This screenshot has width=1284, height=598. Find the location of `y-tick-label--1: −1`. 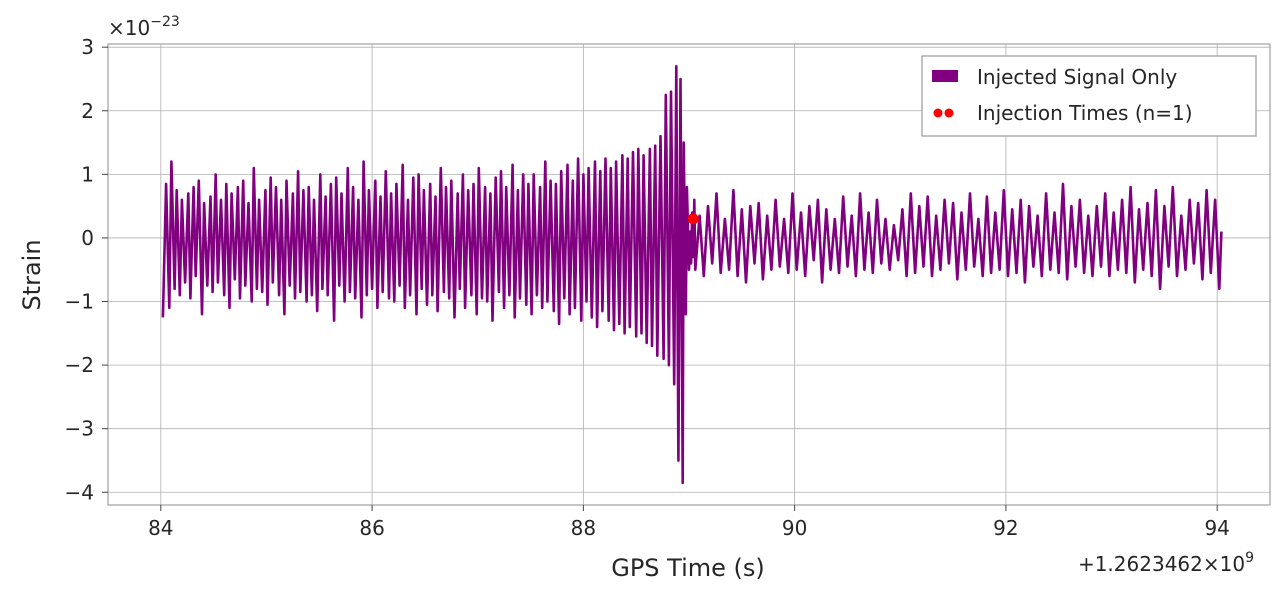

y-tick-label--1: −1 is located at coordinates (79, 302).